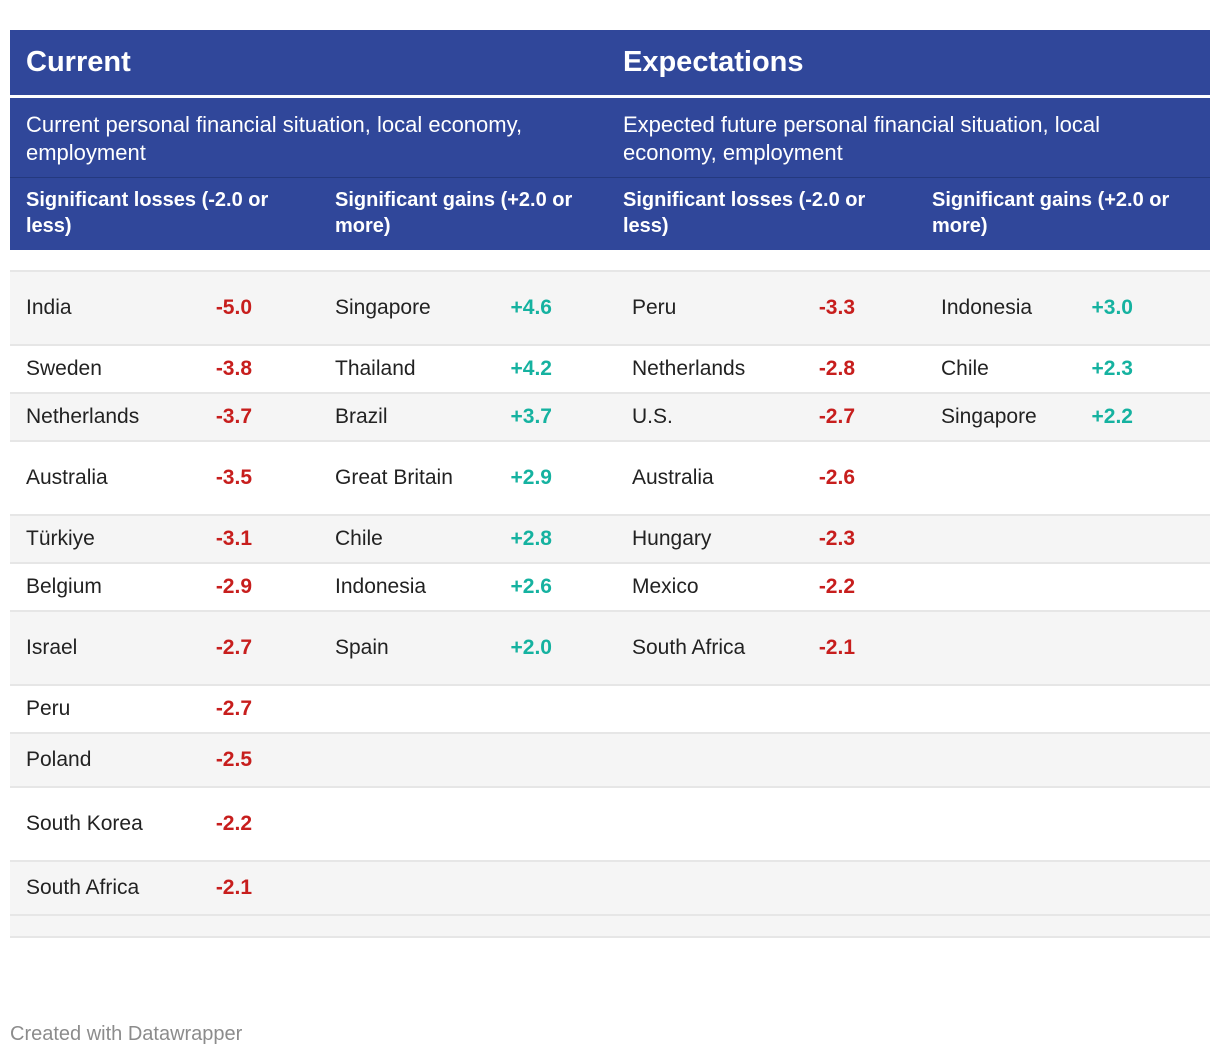 The width and height of the screenshot is (1220, 1060). Describe the element at coordinates (987, 307) in the screenshot. I see `country-expected-gains: Indonesia` at that location.